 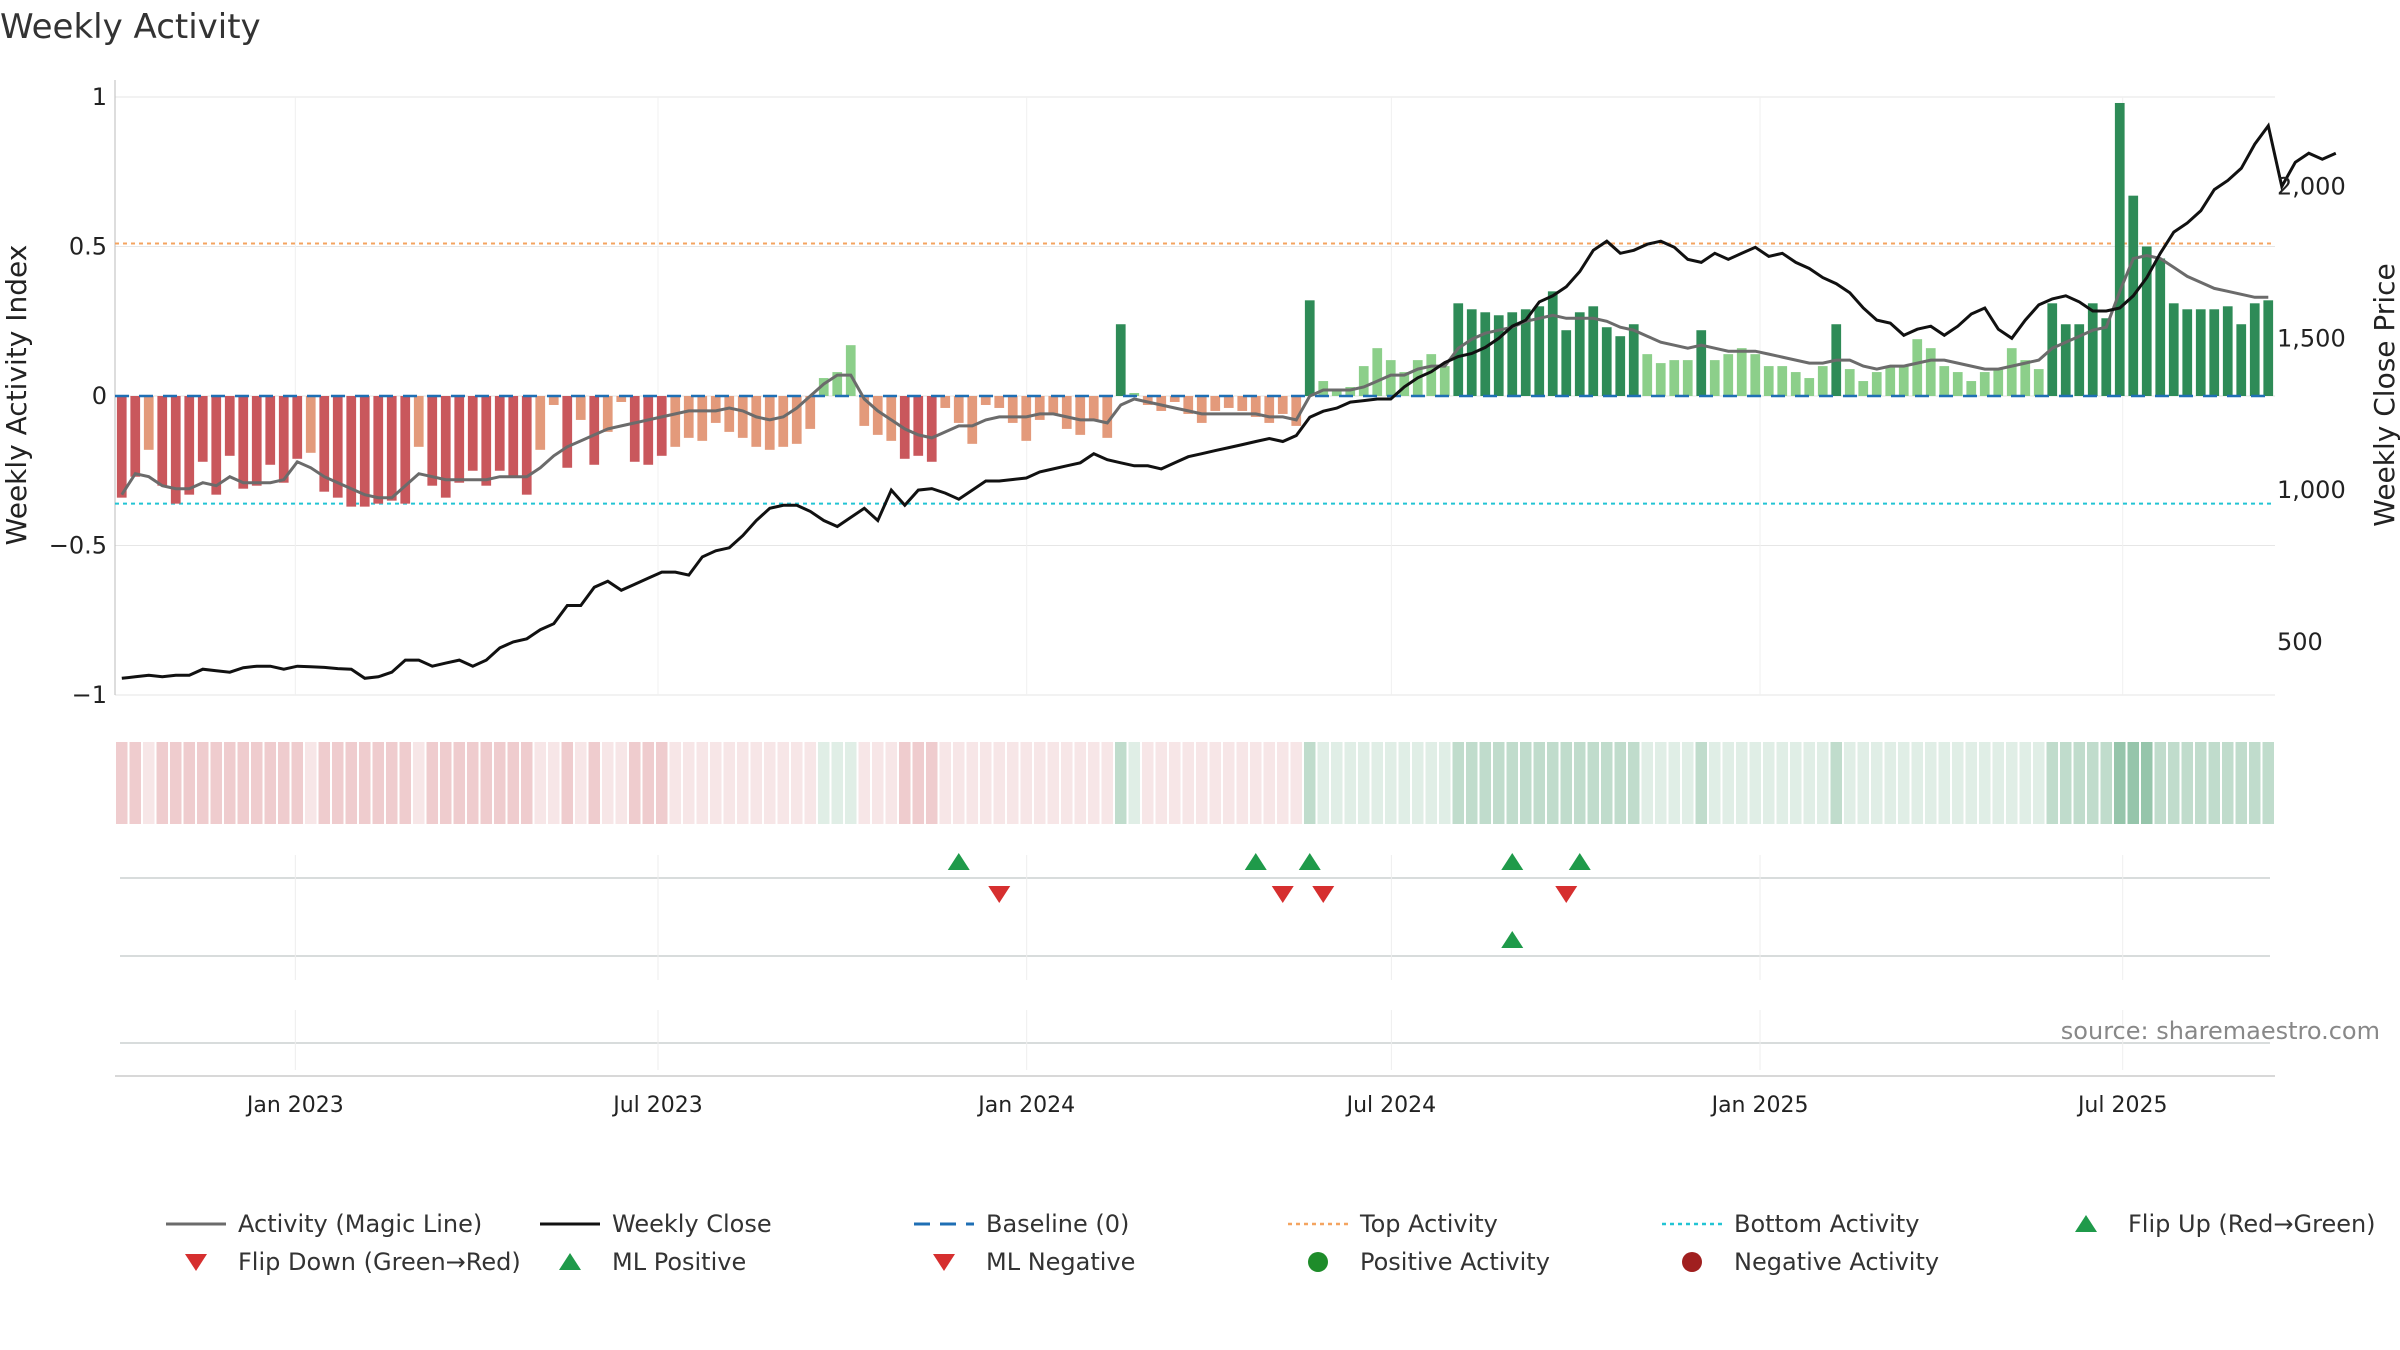 I want to click on legend-item: Weekly Close, so click(x=656, y=1224).